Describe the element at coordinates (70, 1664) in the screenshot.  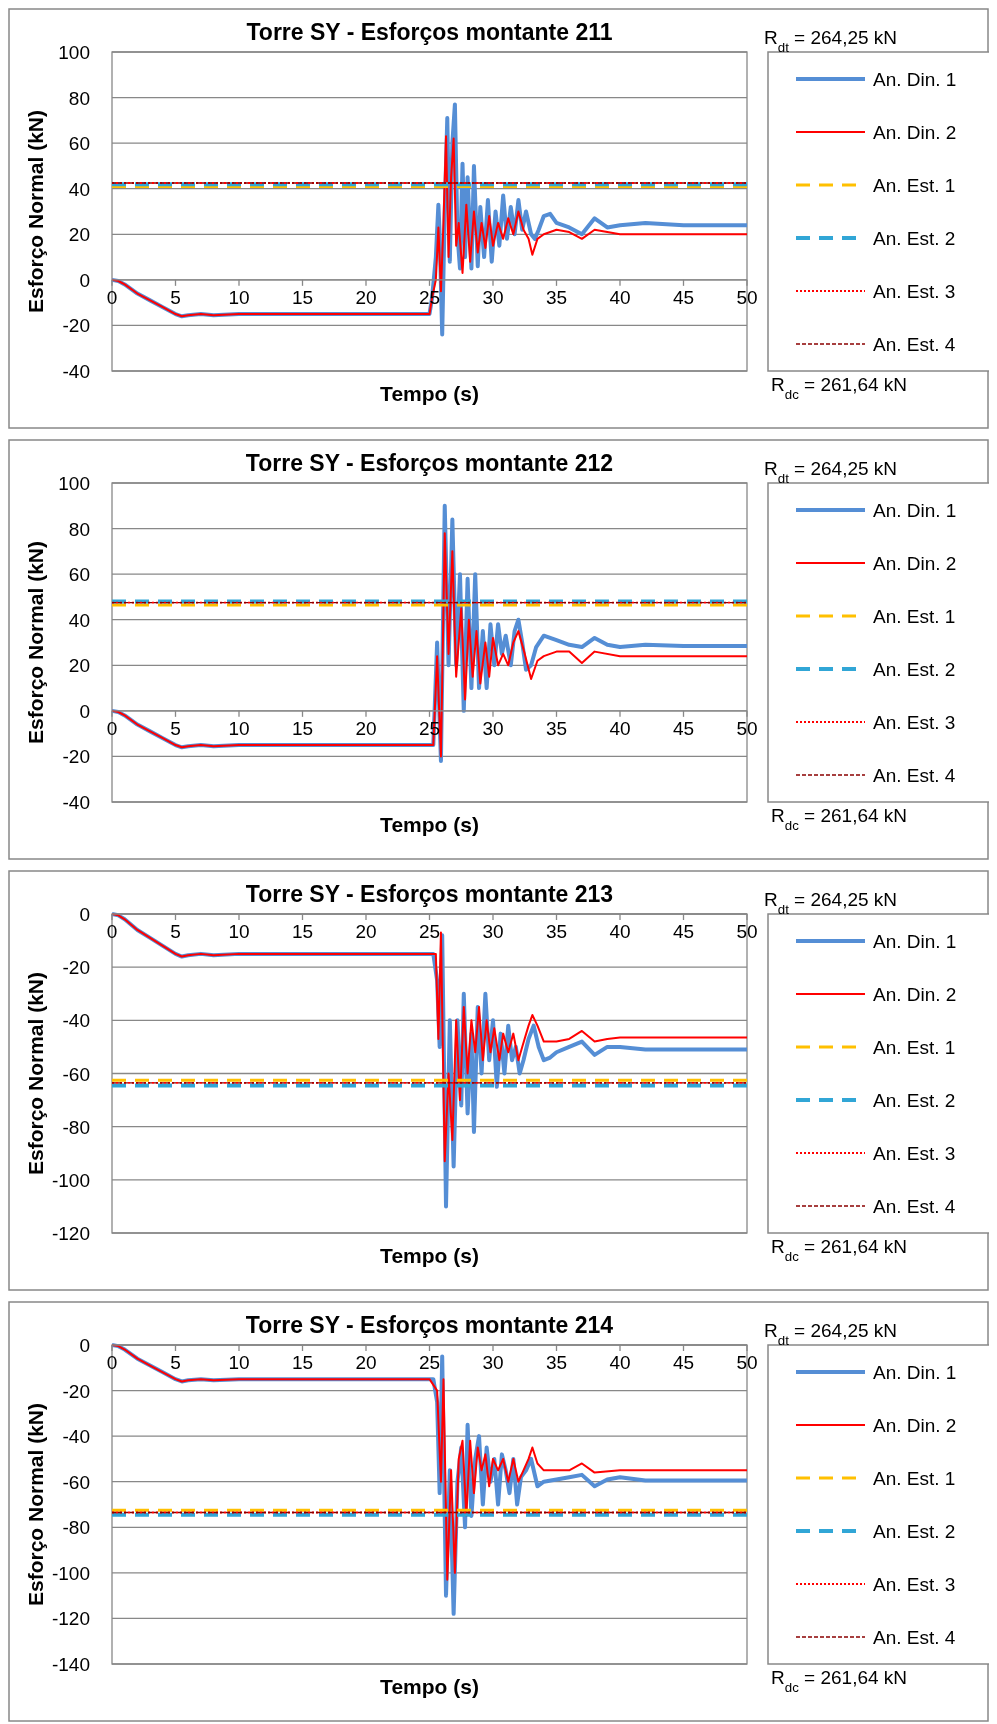
I see `y-tick-label: -140` at that location.